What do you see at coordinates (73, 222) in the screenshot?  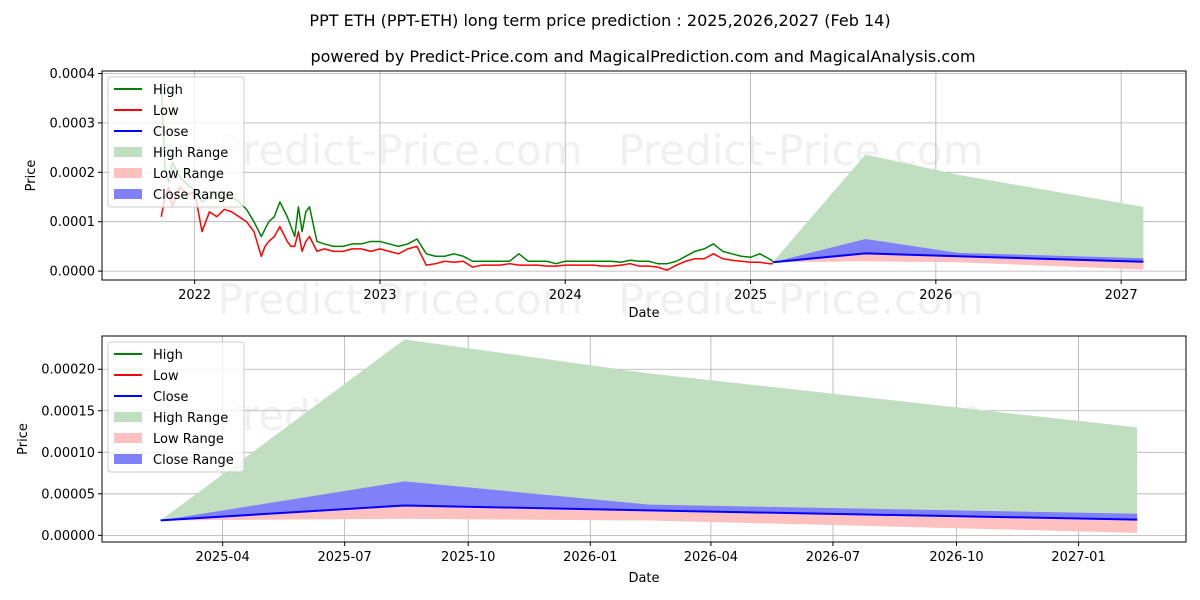 I see `y-tick-label: 0.0001` at bounding box center [73, 222].